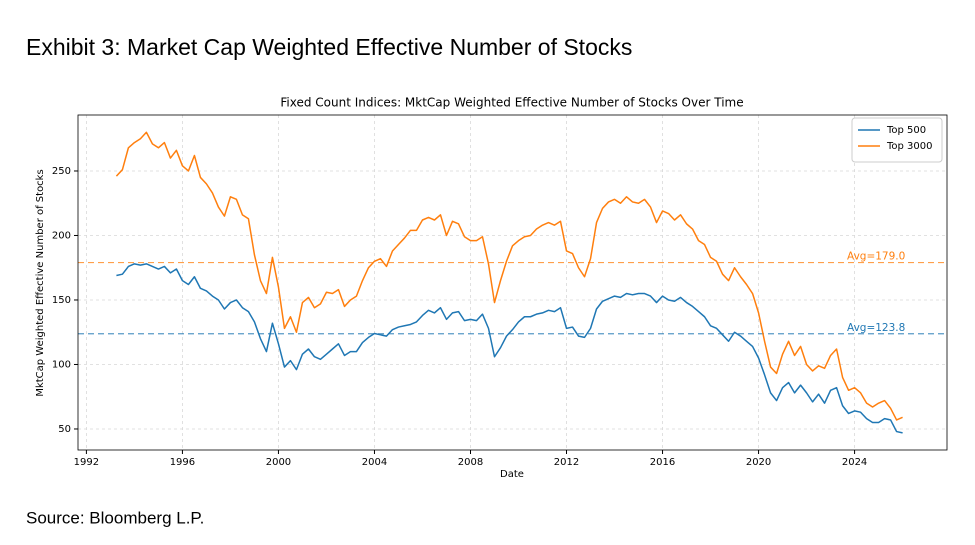  I want to click on y-tick-label: 150, so click(61, 300).